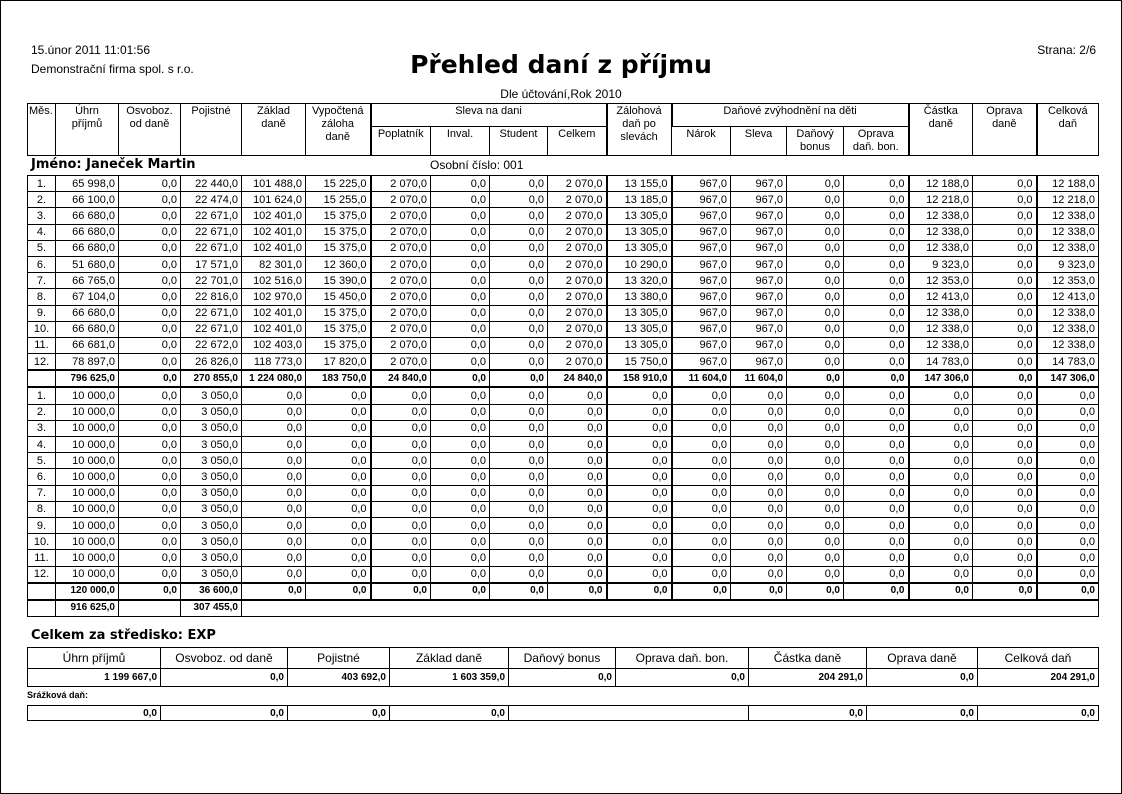 Image resolution: width=1122 pixels, height=794 pixels. What do you see at coordinates (577, 141) in the screenshot?
I see `col-relief-total: Celkem` at bounding box center [577, 141].